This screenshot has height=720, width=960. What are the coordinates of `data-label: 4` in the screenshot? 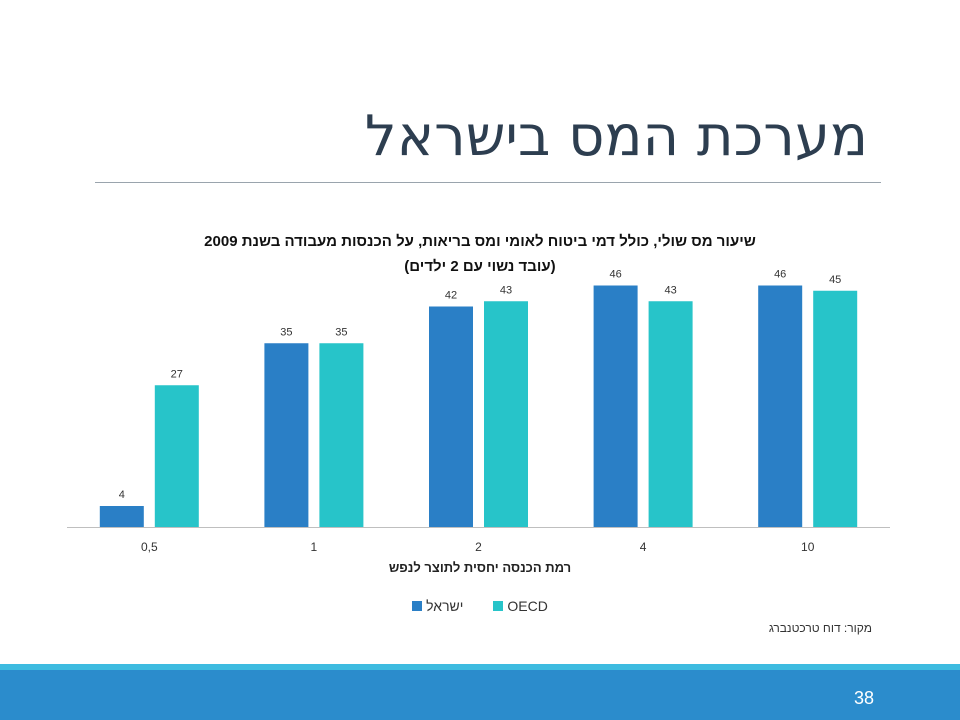 It's located at (122, 495).